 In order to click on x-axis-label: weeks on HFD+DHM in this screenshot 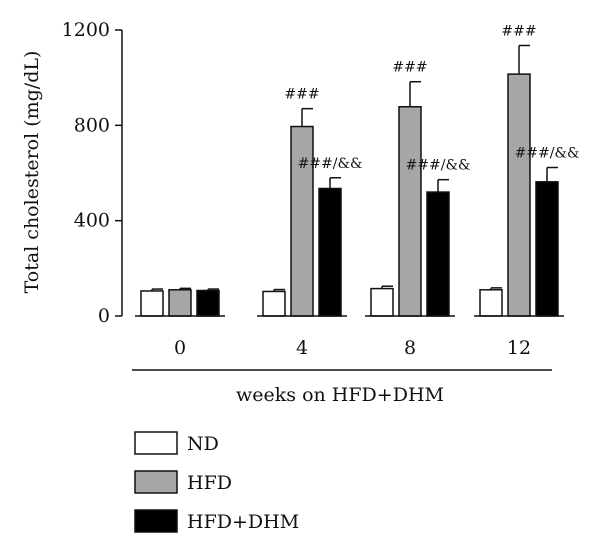, I will do `click(340, 395)`.